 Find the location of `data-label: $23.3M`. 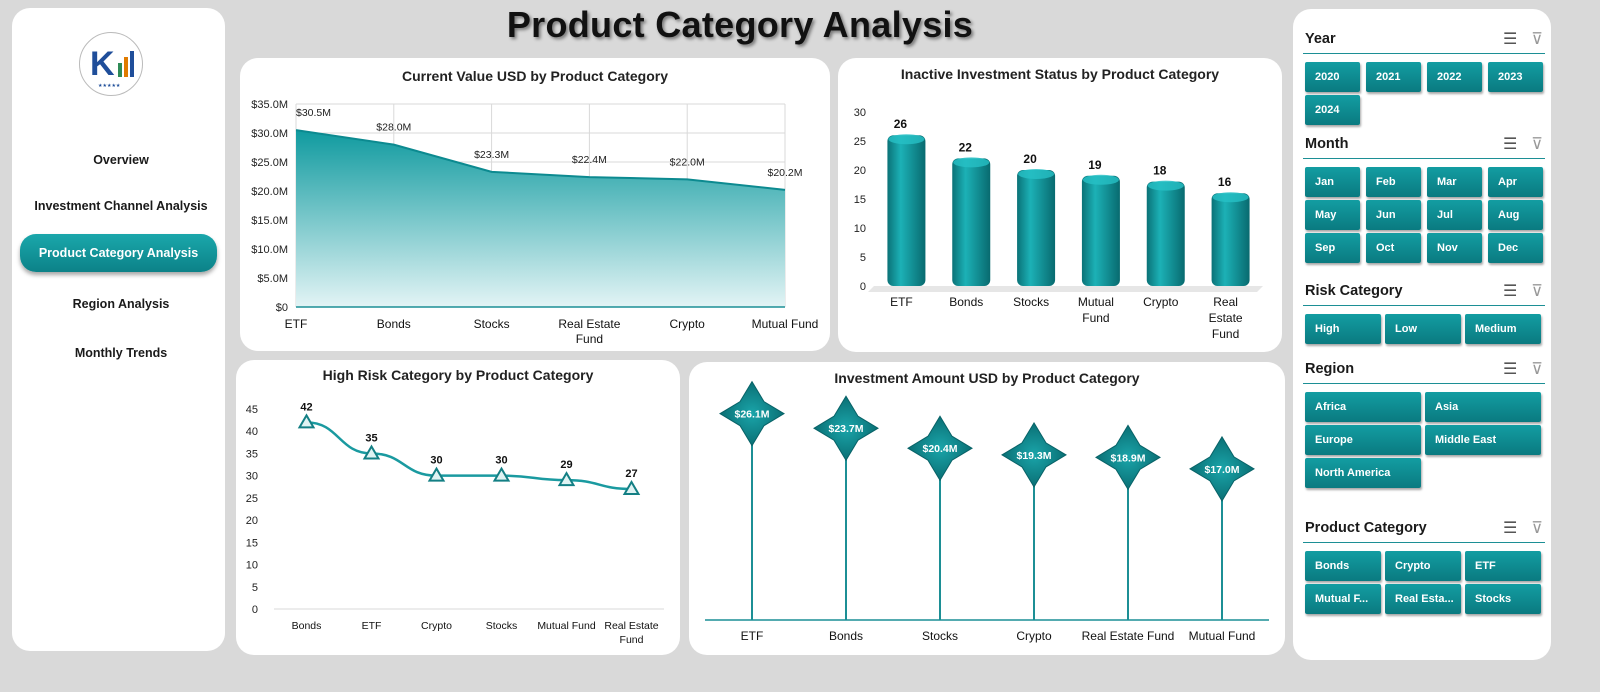

data-label: $23.3M is located at coordinates (491, 155).